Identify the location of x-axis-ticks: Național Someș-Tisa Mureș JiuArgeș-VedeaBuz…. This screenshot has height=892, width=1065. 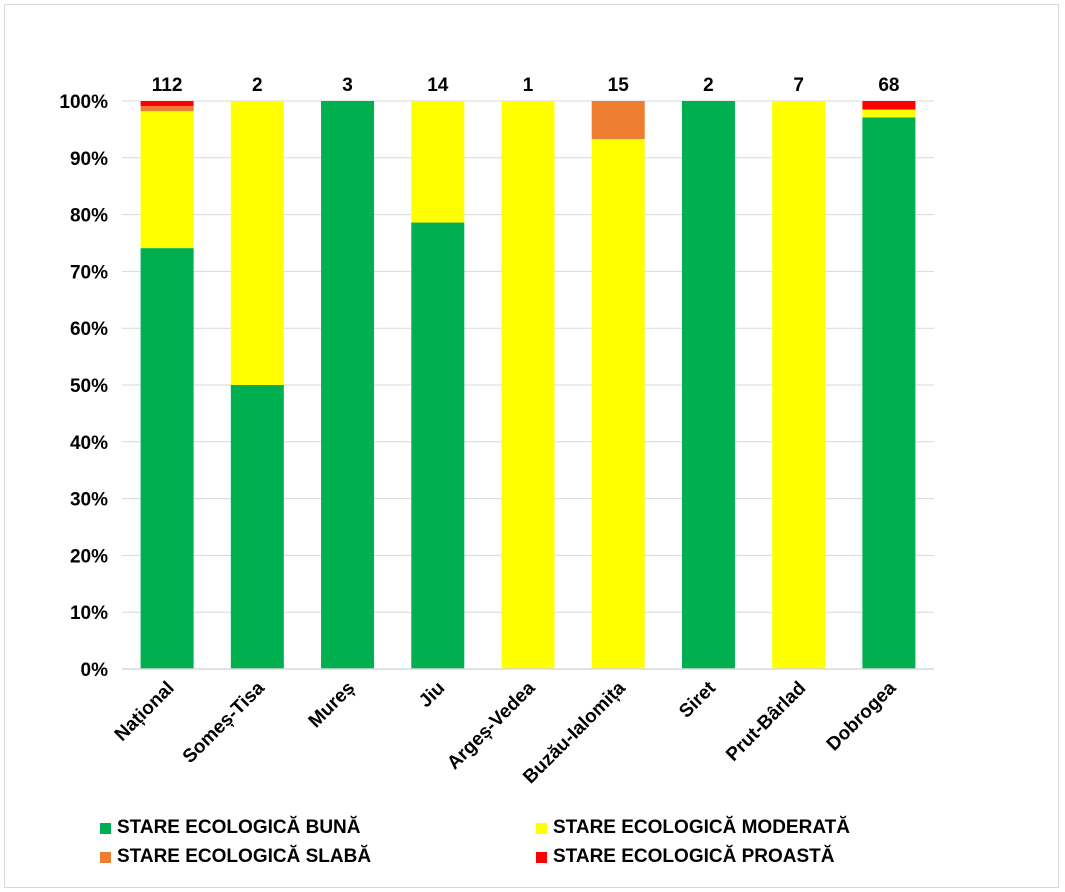
(506, 732).